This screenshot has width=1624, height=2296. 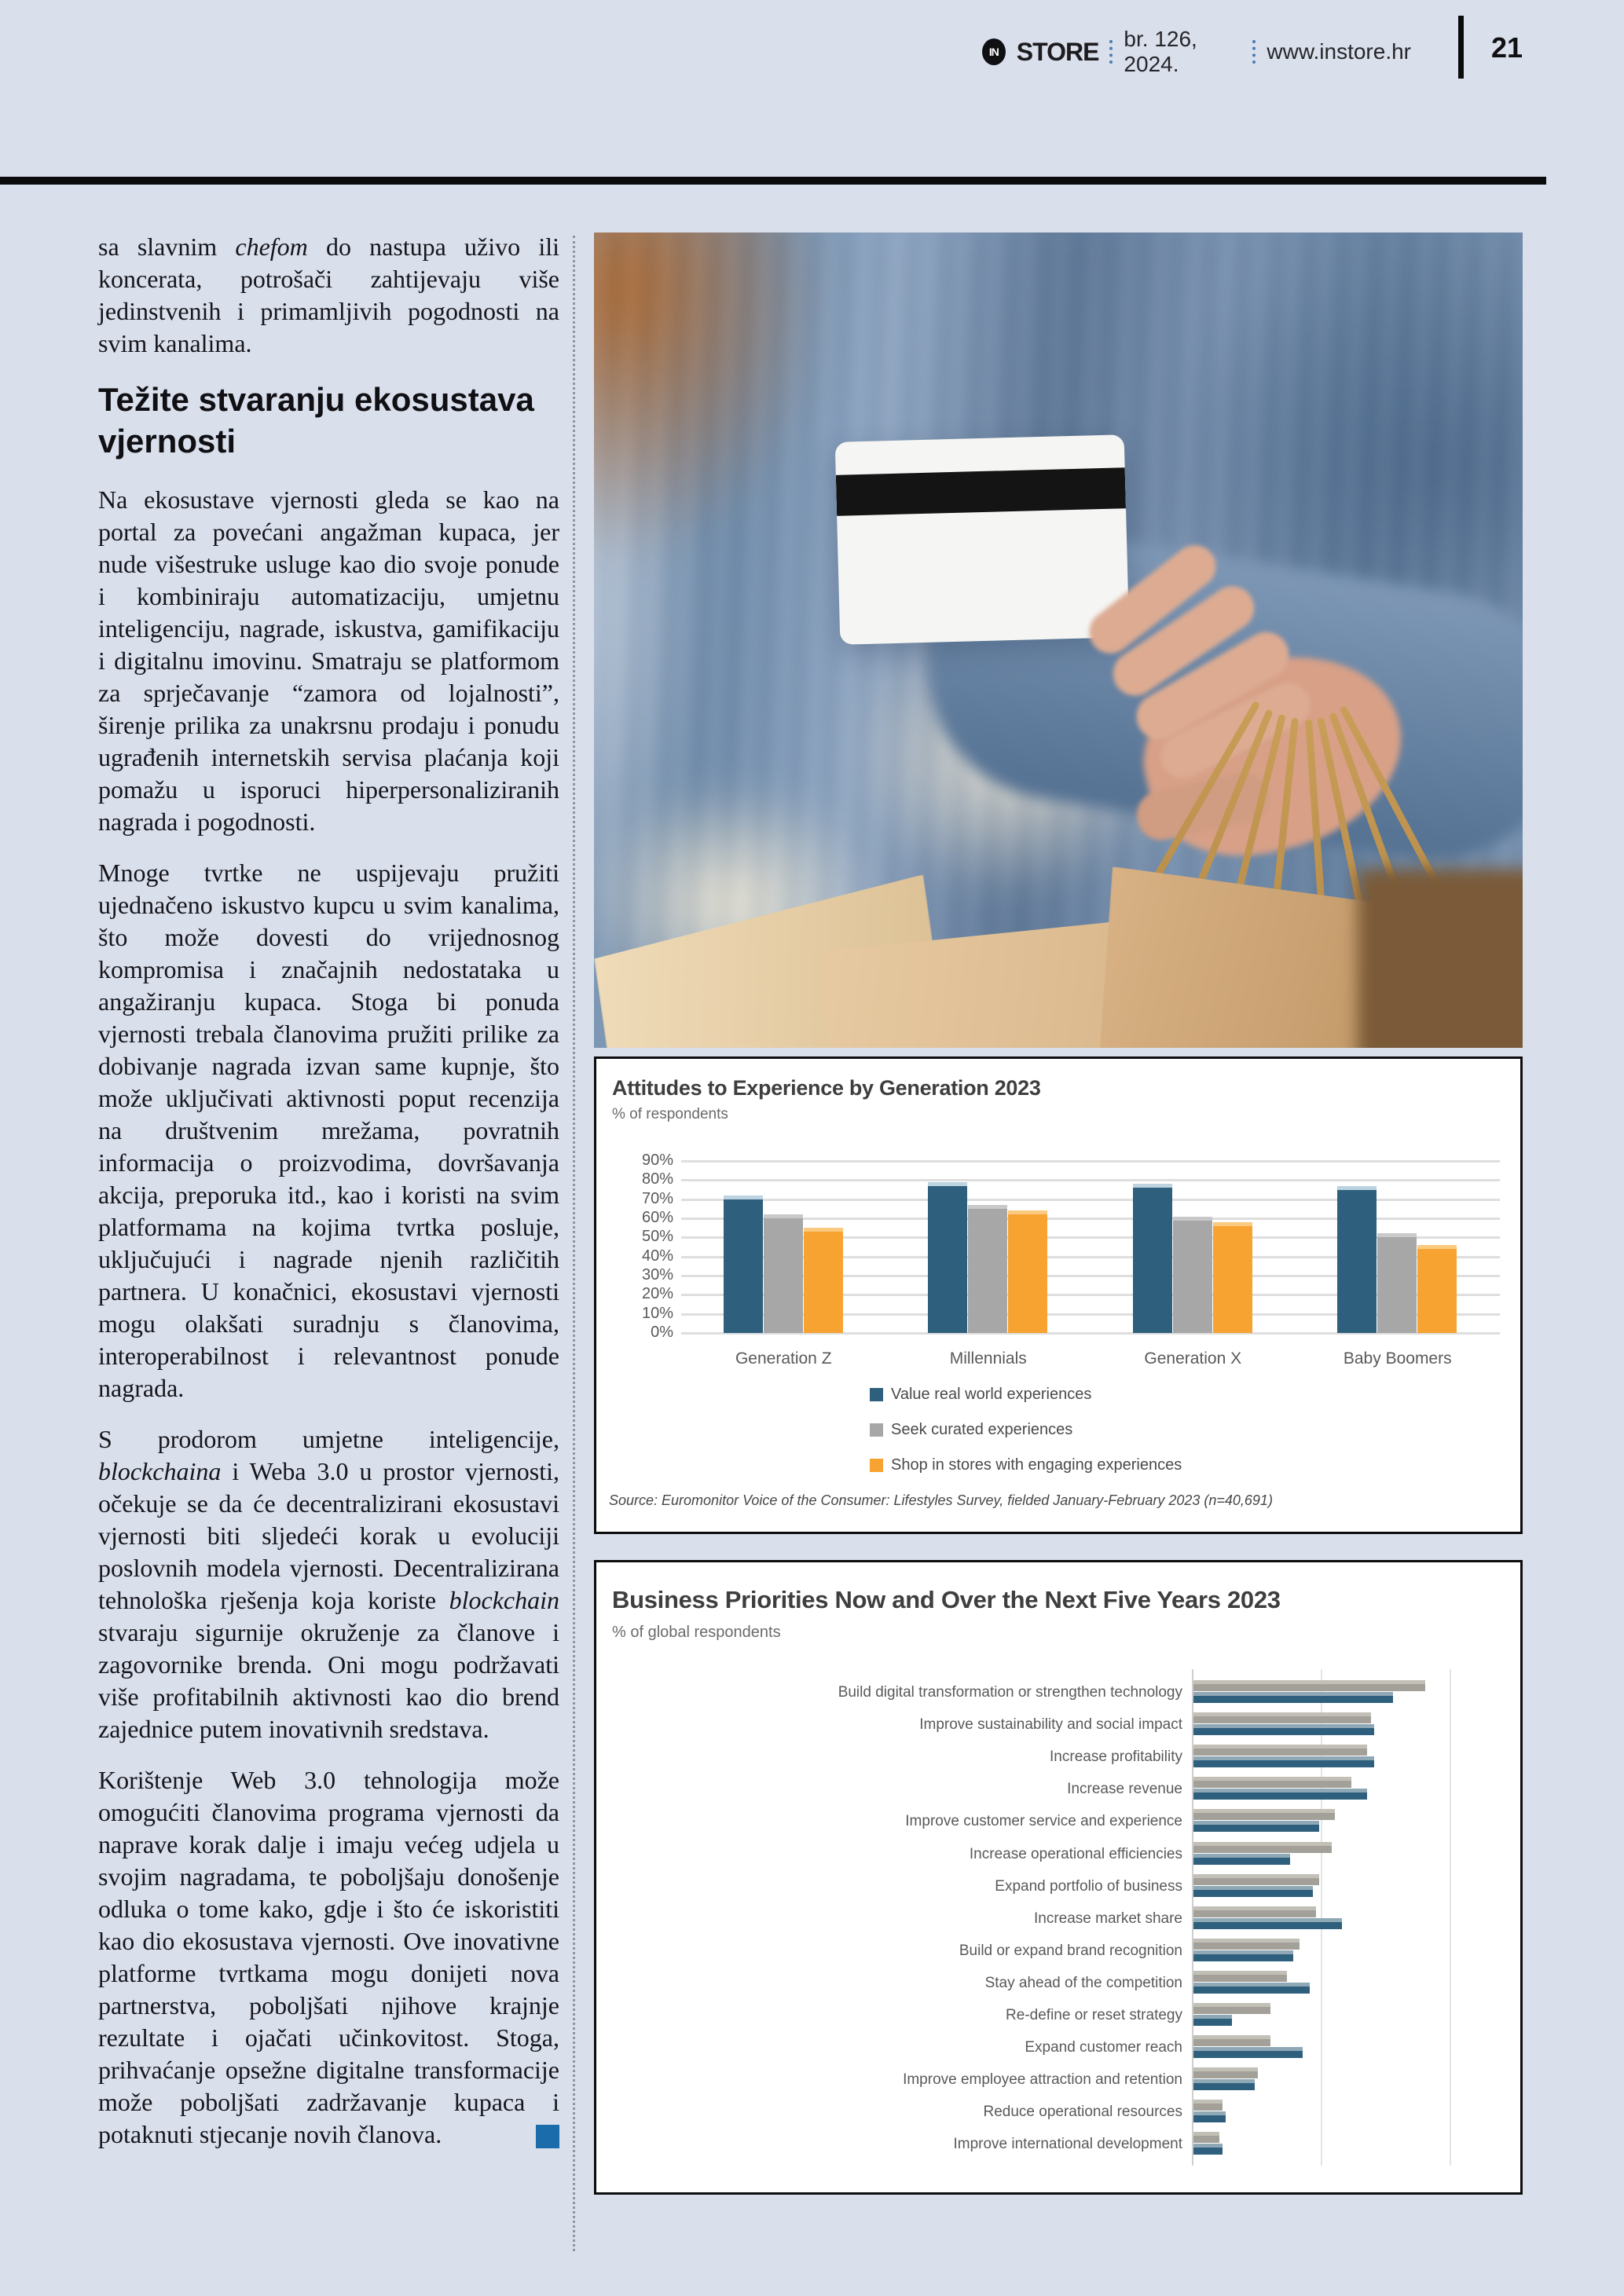 I want to click on bar-category-label: Increase market share, so click(x=1107, y=1918).